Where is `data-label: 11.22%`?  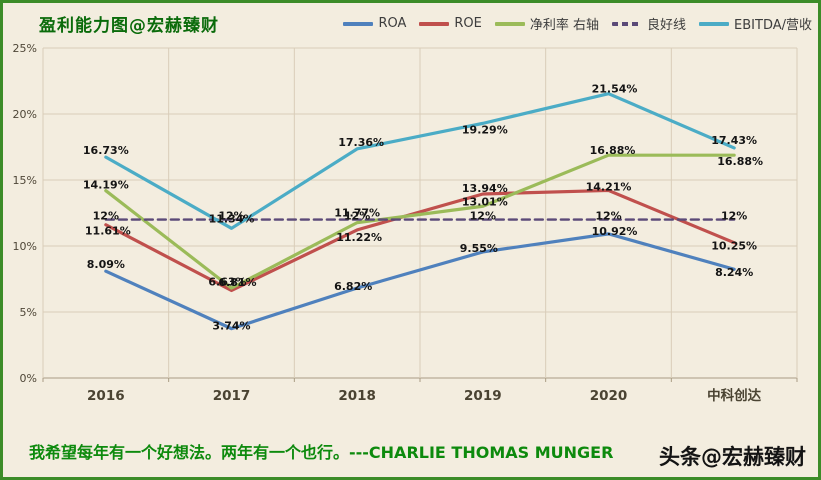 data-label: 11.22% is located at coordinates (359, 237).